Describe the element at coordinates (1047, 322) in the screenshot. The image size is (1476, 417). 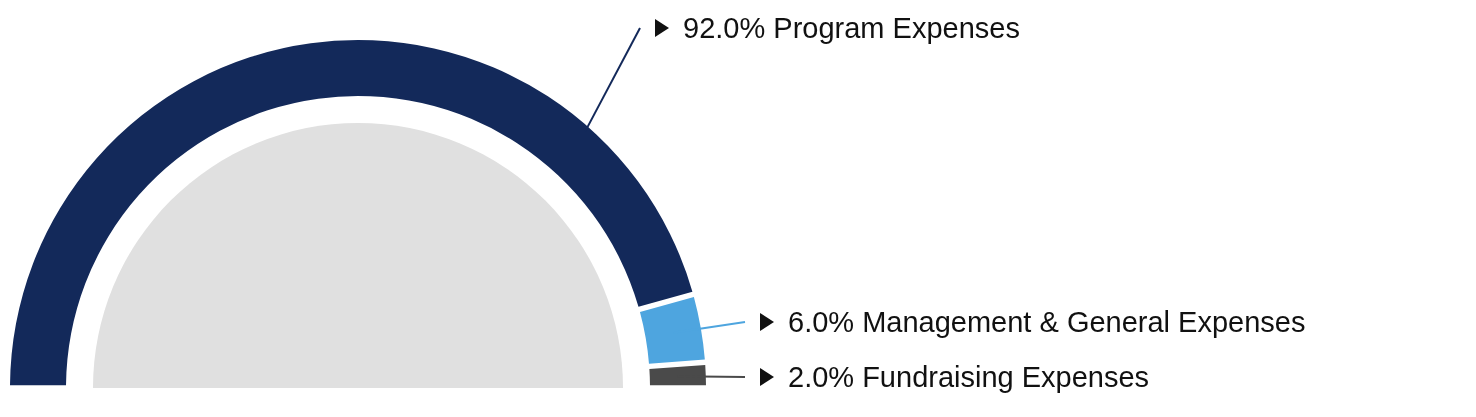
I see `slice-label: 6.0% Management & General Expenses` at that location.